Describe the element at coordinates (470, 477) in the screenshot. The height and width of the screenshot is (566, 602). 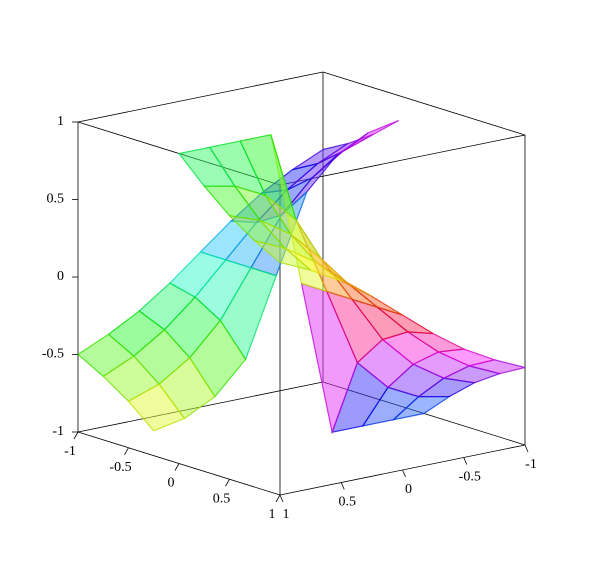
I see `y-tick-label: -0.5` at that location.